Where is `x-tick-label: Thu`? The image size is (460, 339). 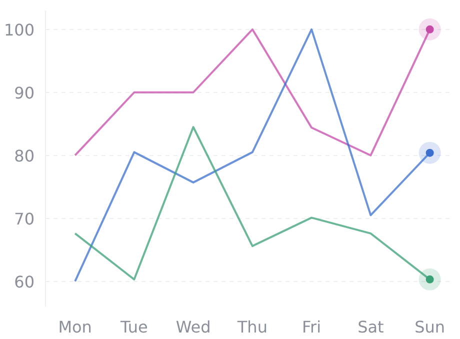
x-tick-label: Thu is located at coordinates (252, 327).